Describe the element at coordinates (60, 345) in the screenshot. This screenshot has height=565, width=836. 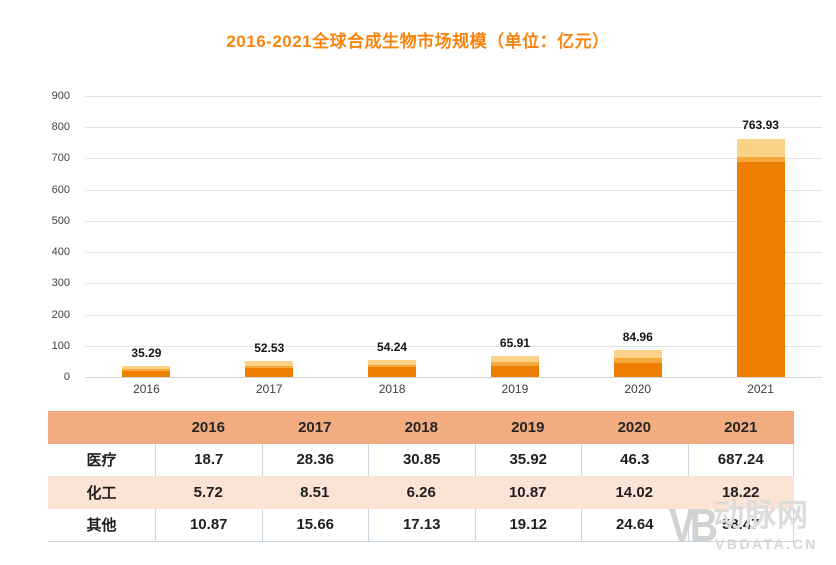
I see `y-tick-label: 100` at that location.